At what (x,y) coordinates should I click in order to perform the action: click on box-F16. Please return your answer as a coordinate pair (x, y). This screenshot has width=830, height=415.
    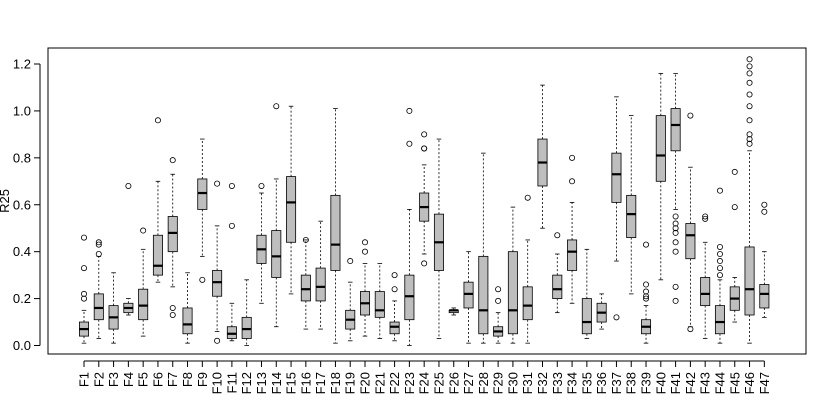
    Looking at the image, I should click on (305, 283).